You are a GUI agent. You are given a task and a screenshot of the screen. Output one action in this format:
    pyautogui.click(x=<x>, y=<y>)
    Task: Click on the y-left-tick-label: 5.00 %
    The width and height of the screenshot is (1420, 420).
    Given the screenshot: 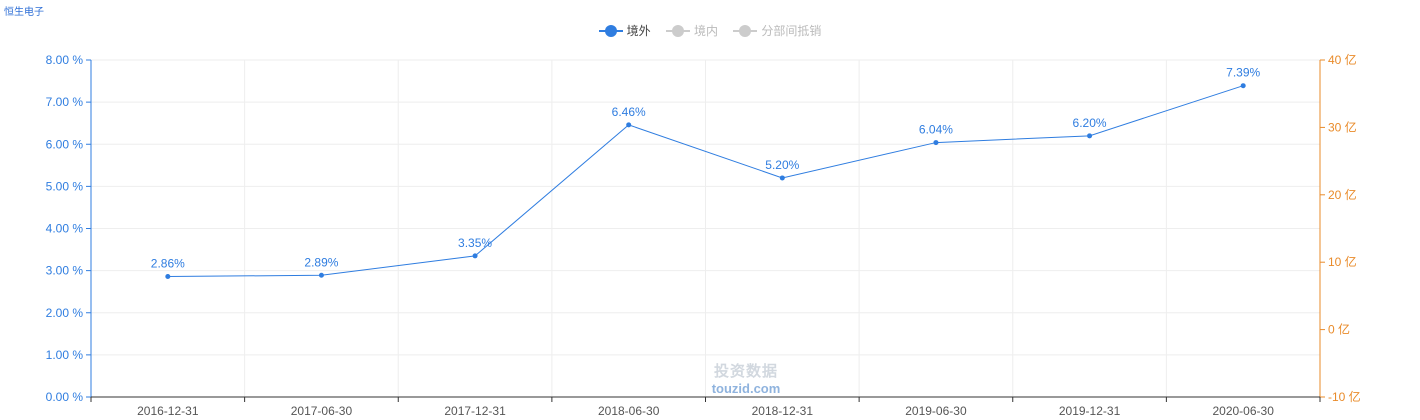 What is the action you would take?
    pyautogui.click(x=65, y=186)
    